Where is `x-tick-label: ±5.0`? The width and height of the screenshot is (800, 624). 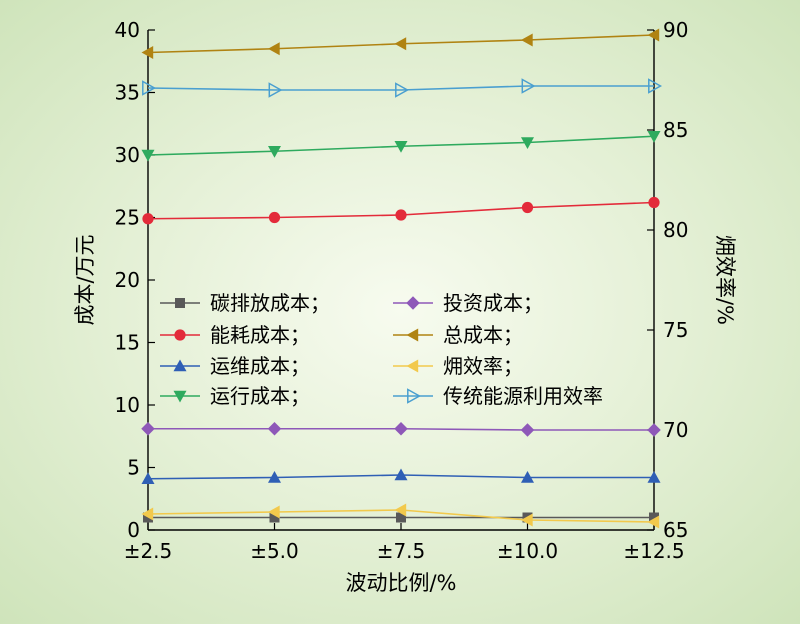 x-tick-label: ±5.0 is located at coordinates (274, 551).